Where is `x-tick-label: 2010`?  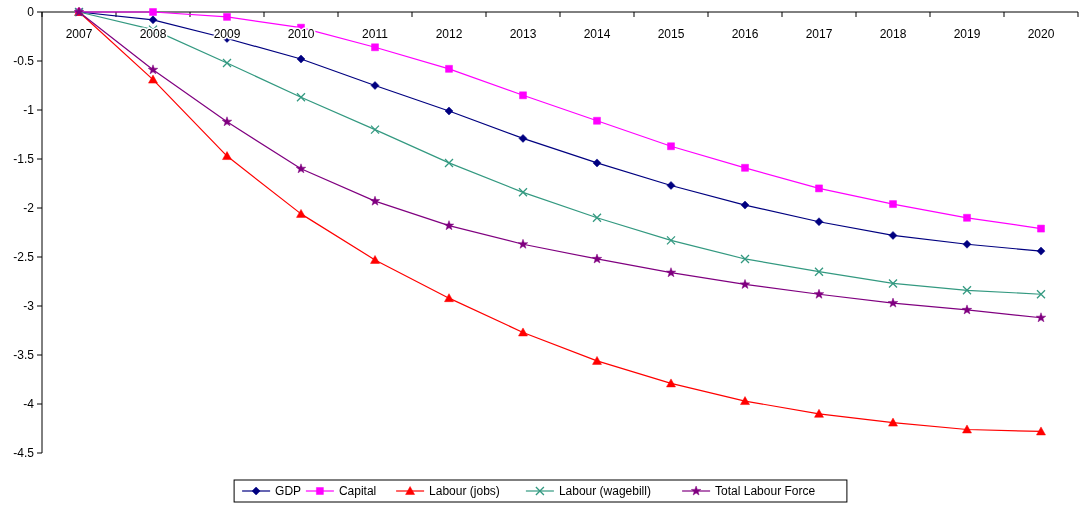
x-tick-label: 2010 is located at coordinates (301, 34).